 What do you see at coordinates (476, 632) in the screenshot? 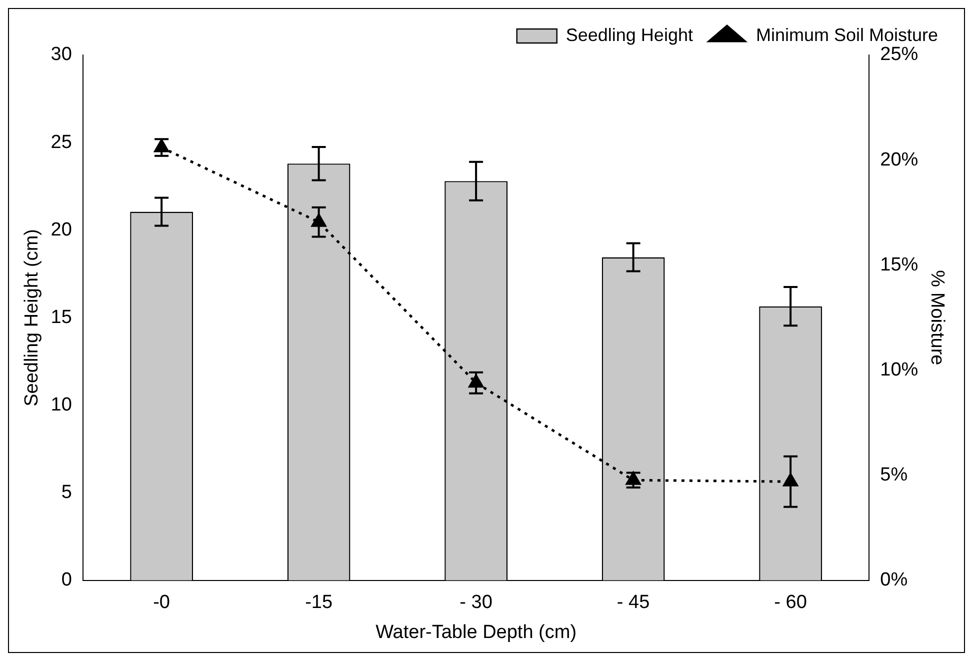
I see `x-axis-title: Water-Table Depth (cm)` at bounding box center [476, 632].